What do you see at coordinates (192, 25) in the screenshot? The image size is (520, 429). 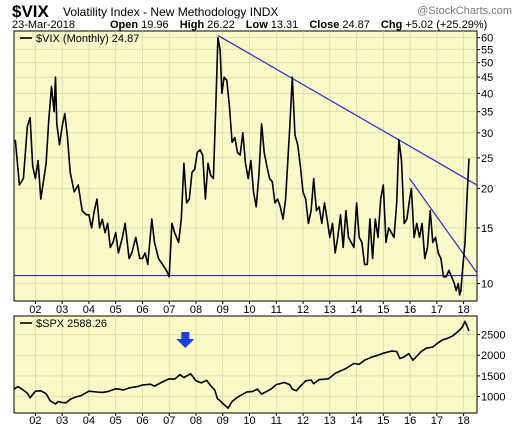 I see `high-label: High` at bounding box center [192, 25].